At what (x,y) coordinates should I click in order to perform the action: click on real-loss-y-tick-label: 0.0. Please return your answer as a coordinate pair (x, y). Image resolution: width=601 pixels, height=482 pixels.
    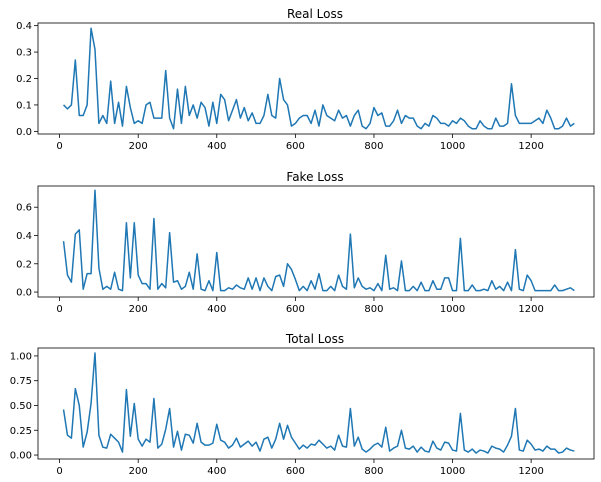
    Looking at the image, I should click on (24, 132).